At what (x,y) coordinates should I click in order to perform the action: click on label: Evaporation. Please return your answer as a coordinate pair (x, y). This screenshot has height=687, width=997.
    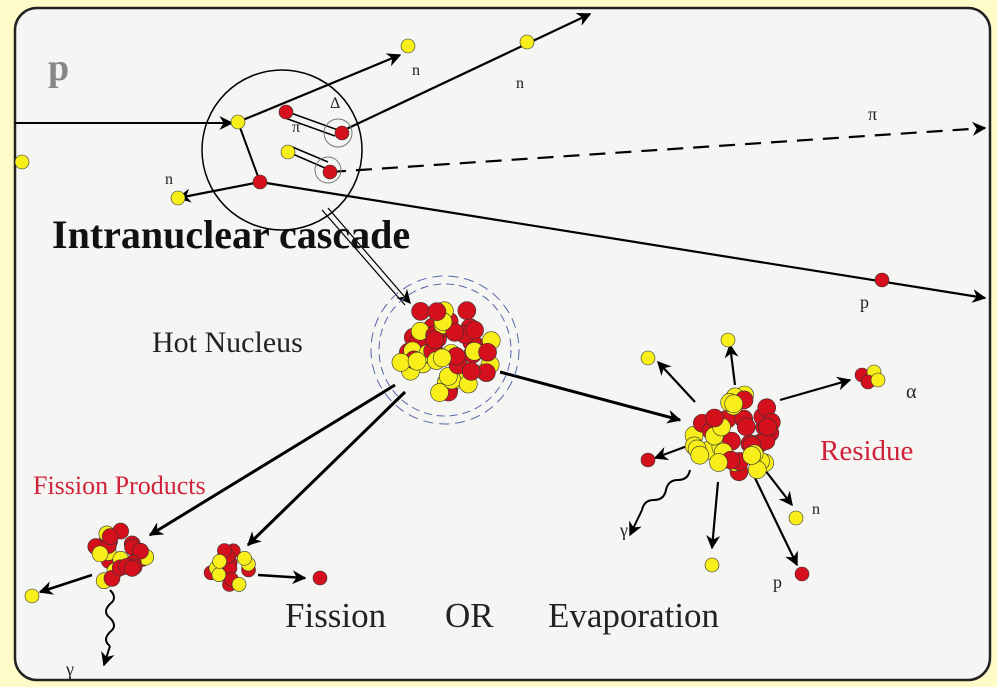
    Looking at the image, I should click on (633, 615).